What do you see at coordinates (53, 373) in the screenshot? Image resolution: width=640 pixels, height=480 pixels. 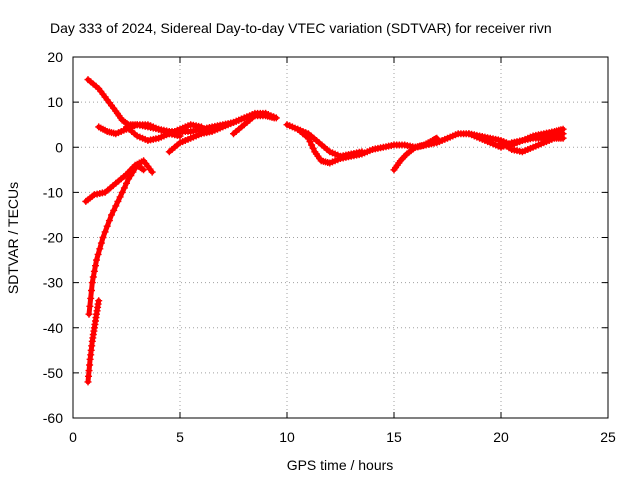 I see `y-tick-label: -50` at bounding box center [53, 373].